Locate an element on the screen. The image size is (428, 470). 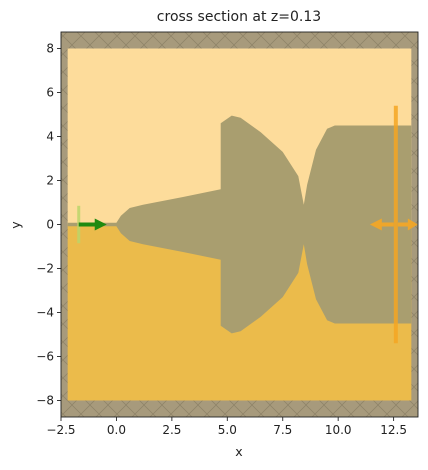
source-marker is located at coordinates (92, 224).